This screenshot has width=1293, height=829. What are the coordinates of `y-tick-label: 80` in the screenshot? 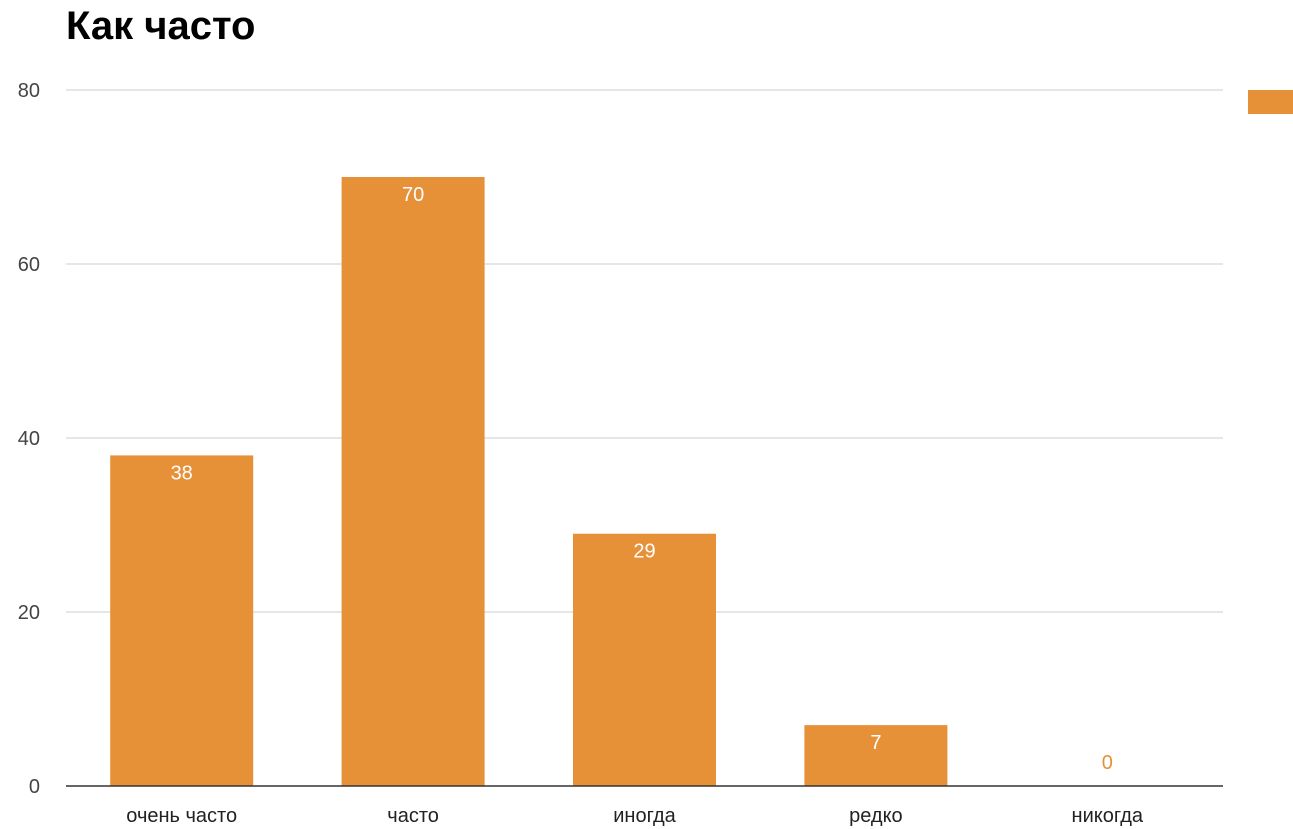 It's located at (29, 91).